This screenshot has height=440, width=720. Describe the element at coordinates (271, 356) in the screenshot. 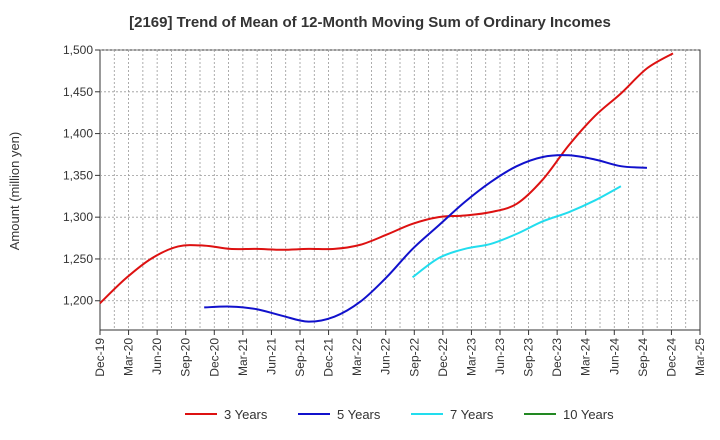

I see `x-tick-label: Jun-21` at that location.